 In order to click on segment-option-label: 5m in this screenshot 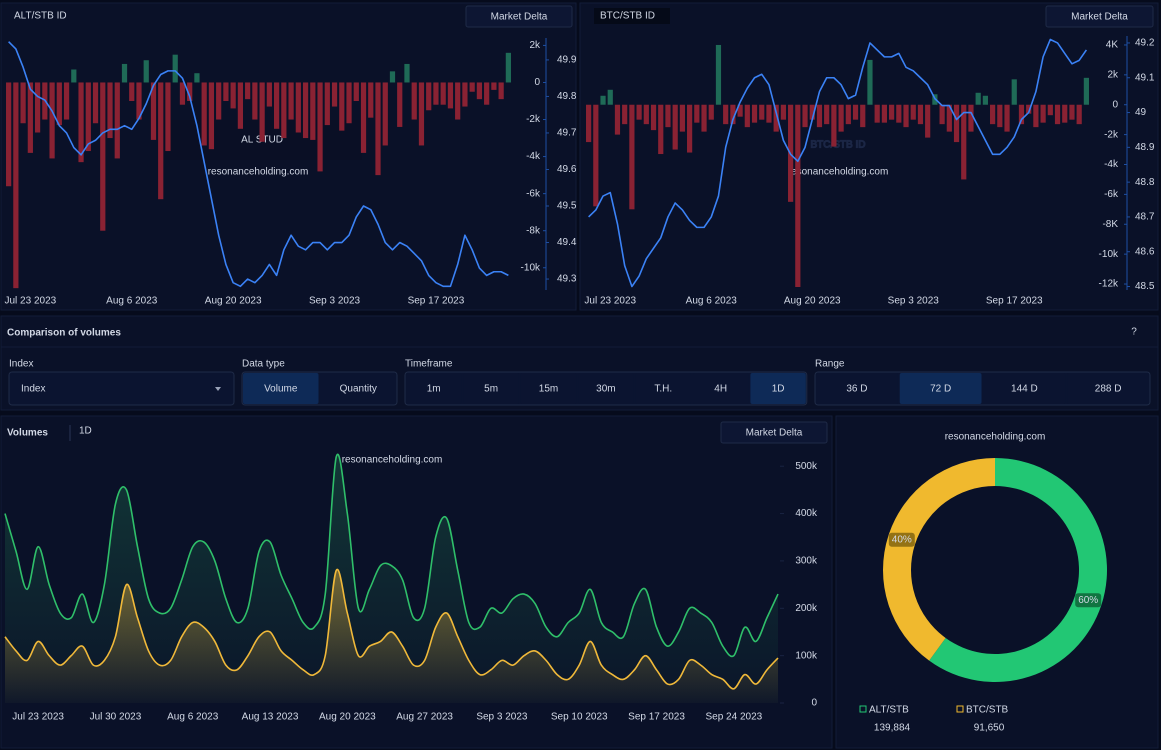, I will do `click(491, 389)`.